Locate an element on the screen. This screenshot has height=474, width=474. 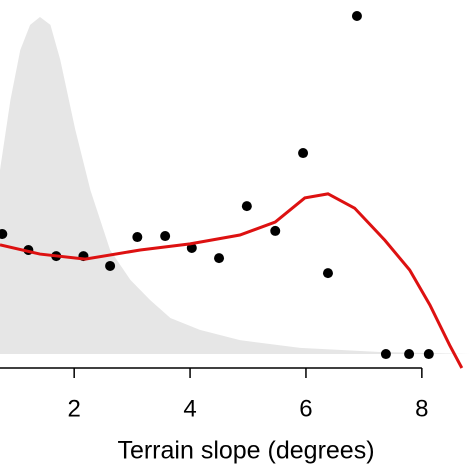
x-tick-label: 2 is located at coordinates (73, 408).